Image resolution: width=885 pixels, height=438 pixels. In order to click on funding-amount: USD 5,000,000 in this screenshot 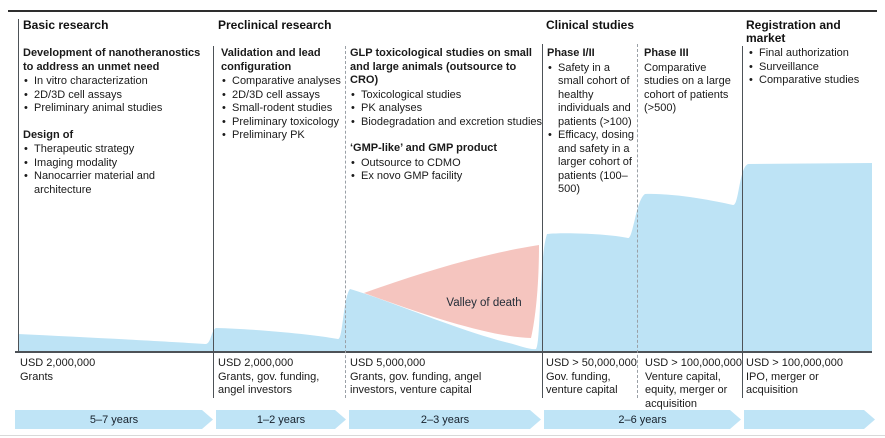, I will do `click(388, 363)`.